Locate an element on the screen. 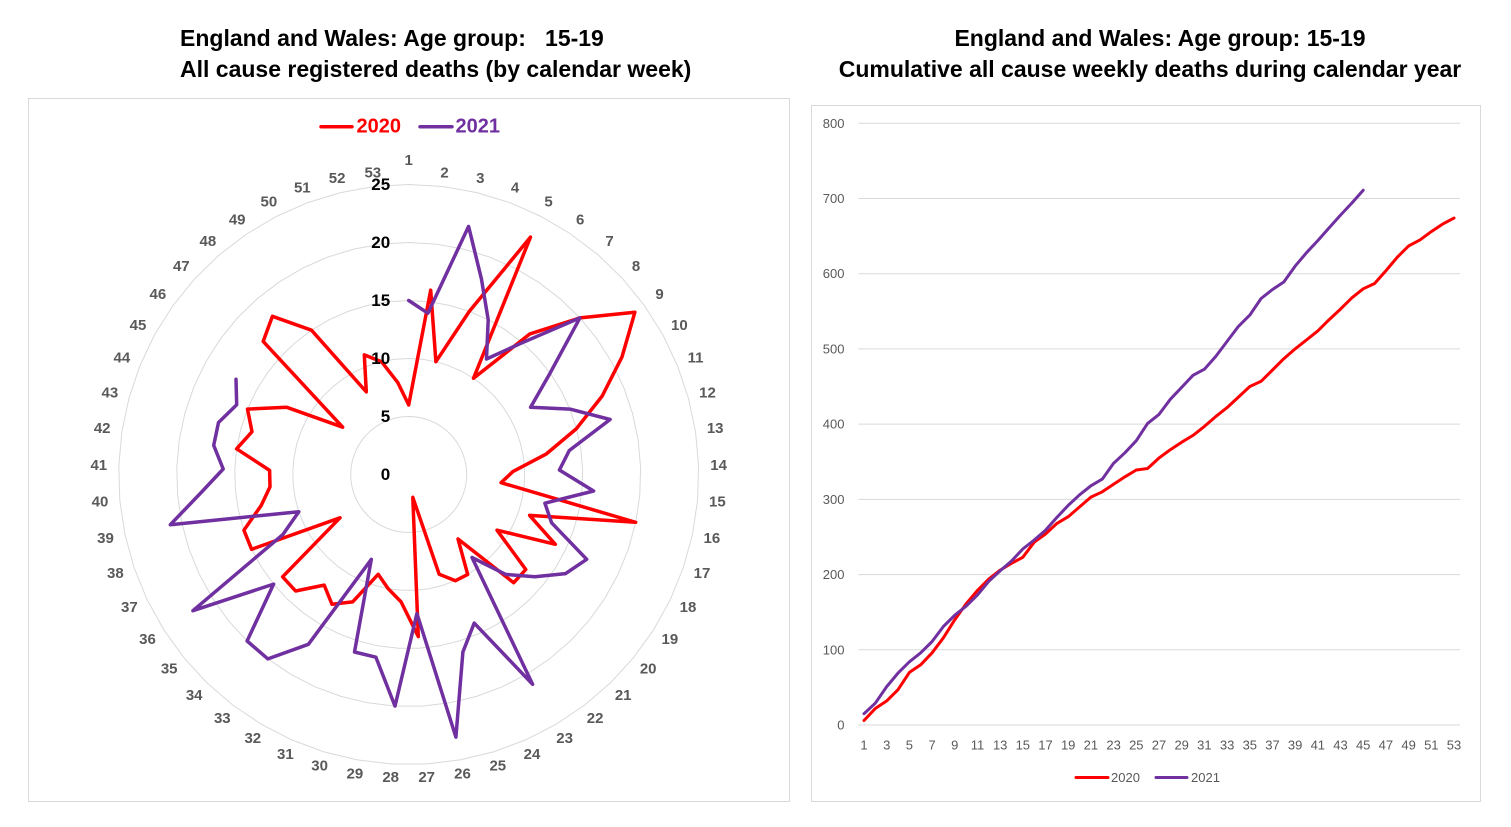  week-label: 2 is located at coordinates (444, 172).